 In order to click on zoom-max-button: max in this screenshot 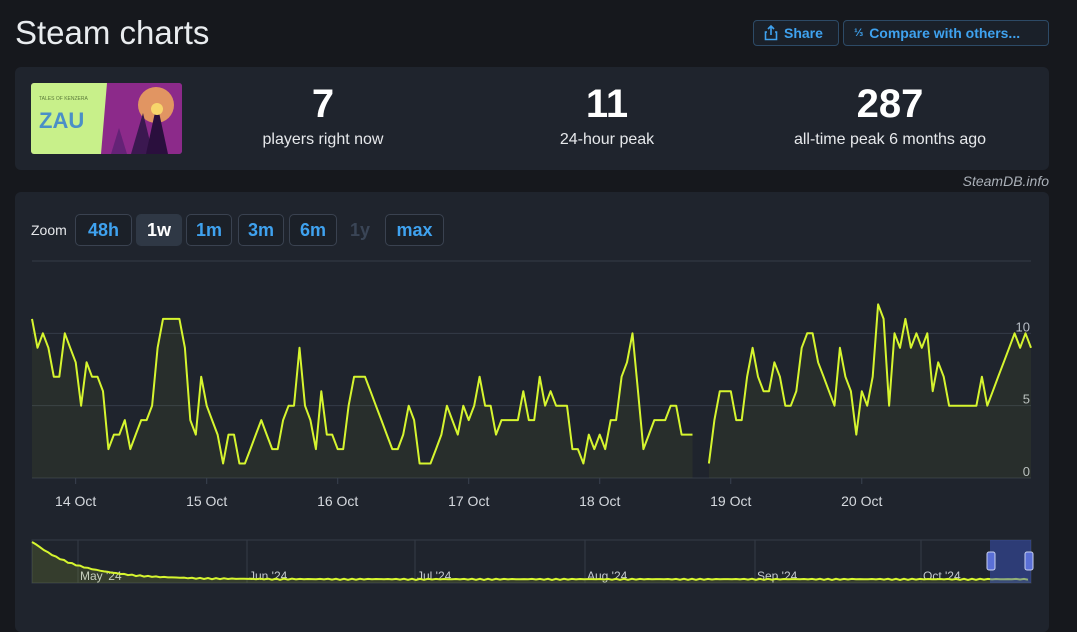, I will do `click(414, 230)`.